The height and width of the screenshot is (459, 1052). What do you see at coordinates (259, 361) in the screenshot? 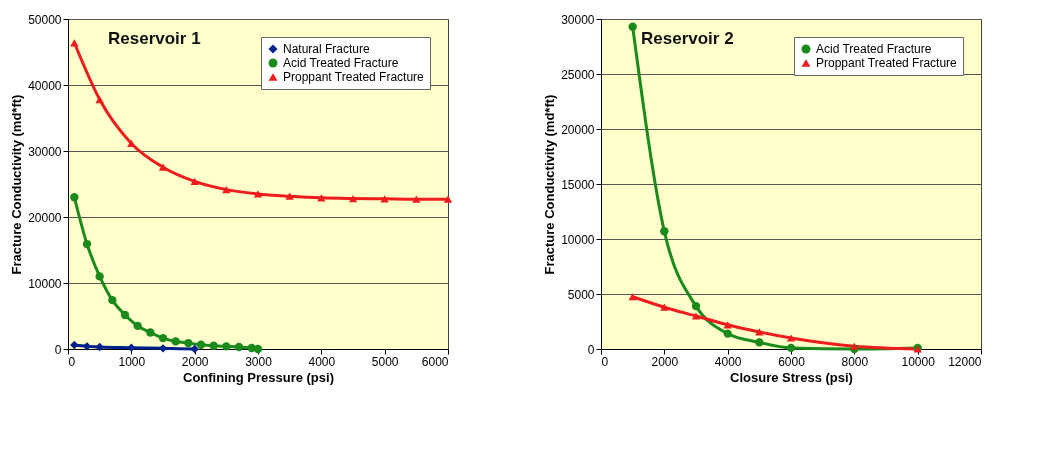
I see `x-tick-label: 3000` at bounding box center [259, 361].